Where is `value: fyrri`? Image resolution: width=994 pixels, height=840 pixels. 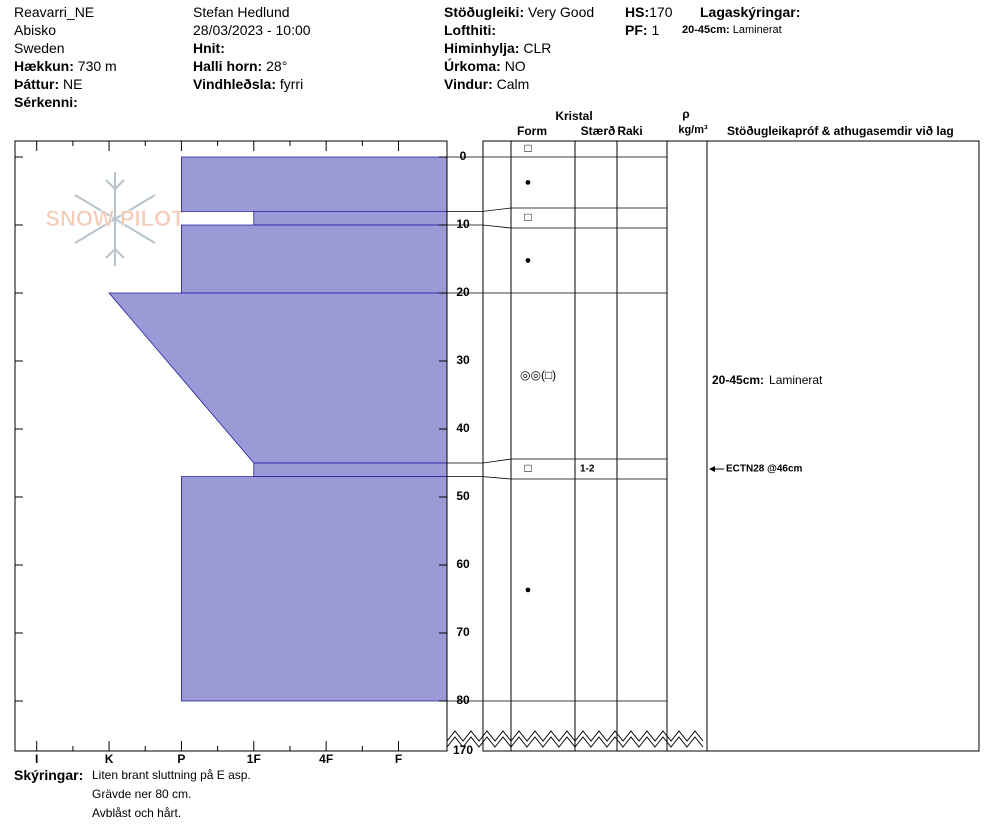 value: fyrri is located at coordinates (291, 84).